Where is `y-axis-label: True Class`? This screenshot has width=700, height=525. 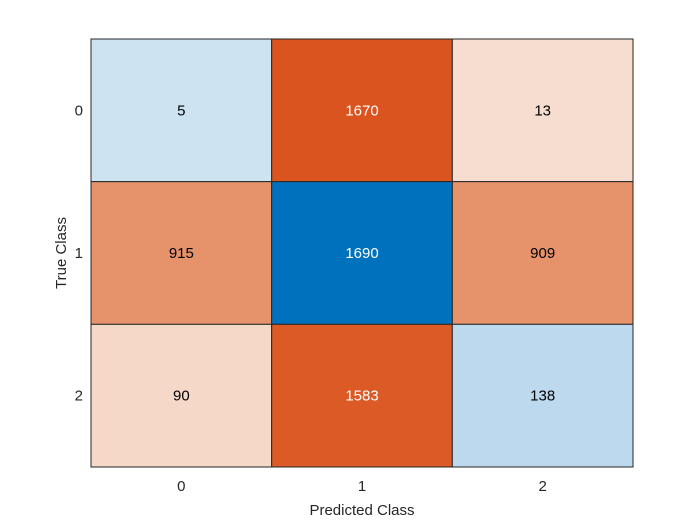
y-axis-label: True Class is located at coordinates (61, 253).